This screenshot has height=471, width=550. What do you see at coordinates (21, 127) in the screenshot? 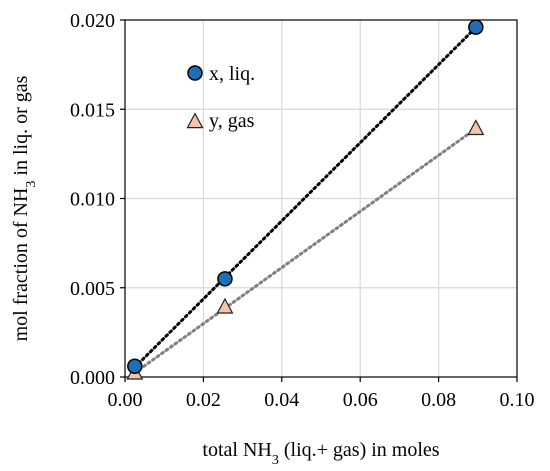
I see `y-axis-title-part2: in liq. or gas` at bounding box center [21, 127].